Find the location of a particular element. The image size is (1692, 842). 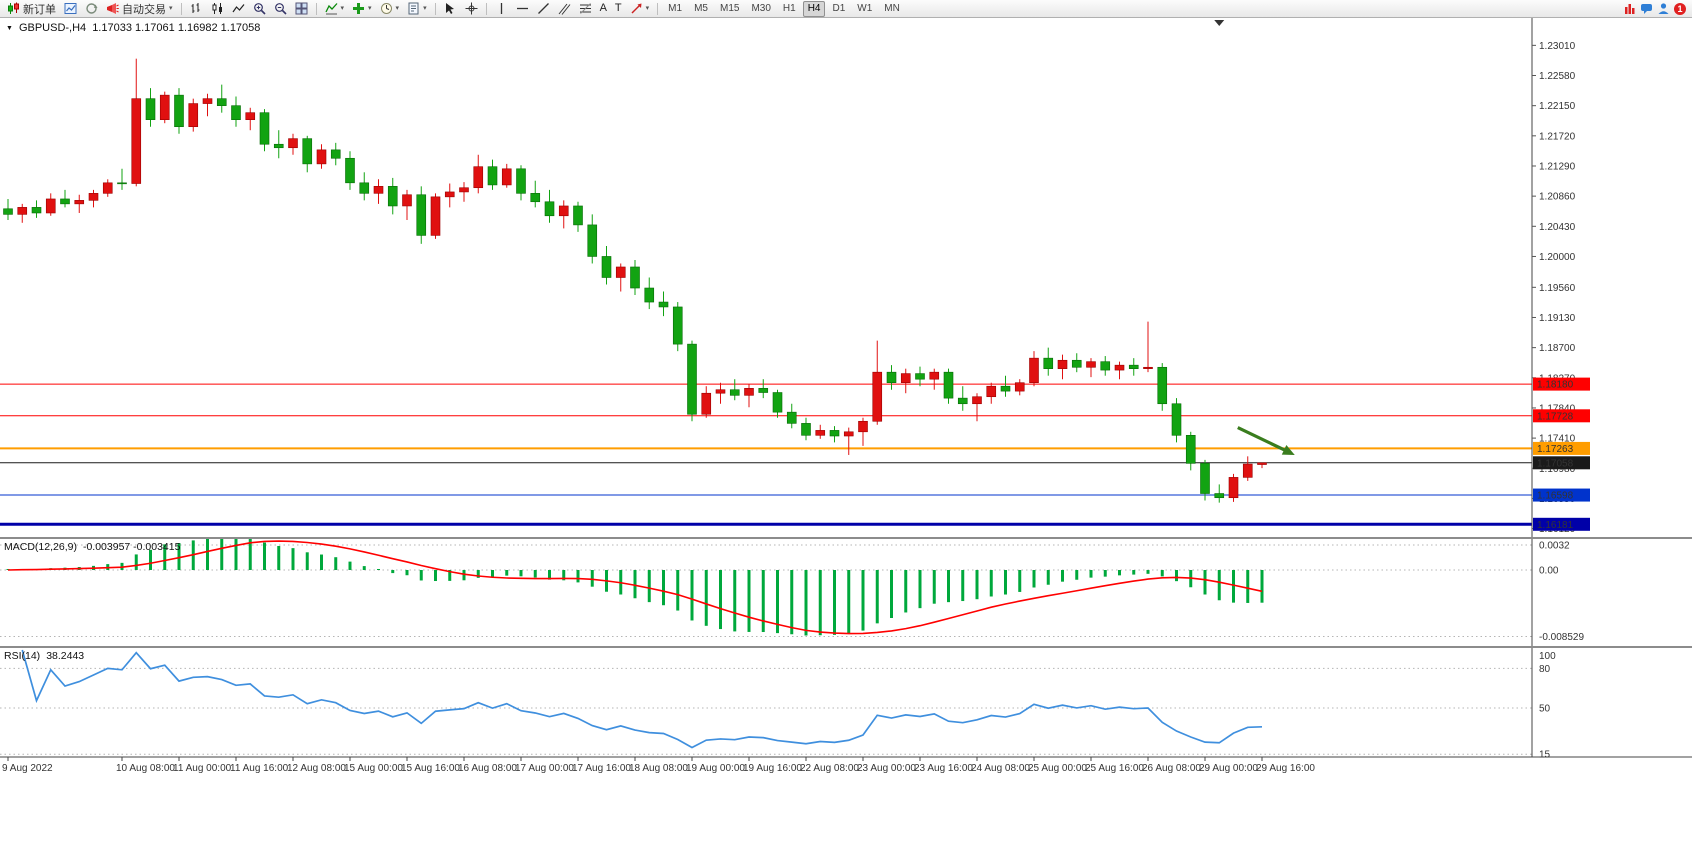

tf-button-h4: H4 is located at coordinates (814, 8).